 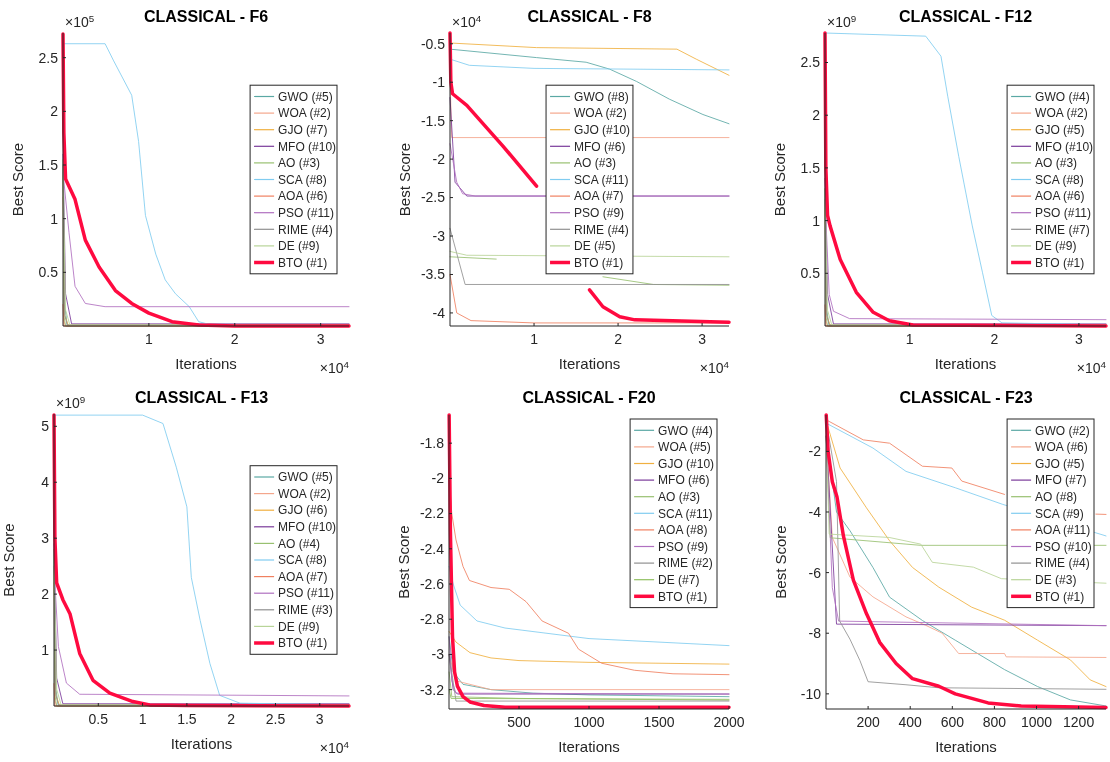 What do you see at coordinates (966, 397) in the screenshot?
I see `chart-title: CLASSICAL - F23` at bounding box center [966, 397].